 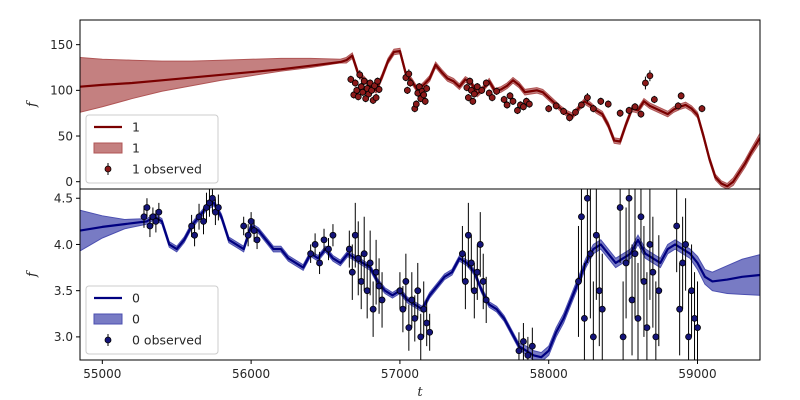 I want to click on y-tick-label: 50, so click(x=65, y=136).